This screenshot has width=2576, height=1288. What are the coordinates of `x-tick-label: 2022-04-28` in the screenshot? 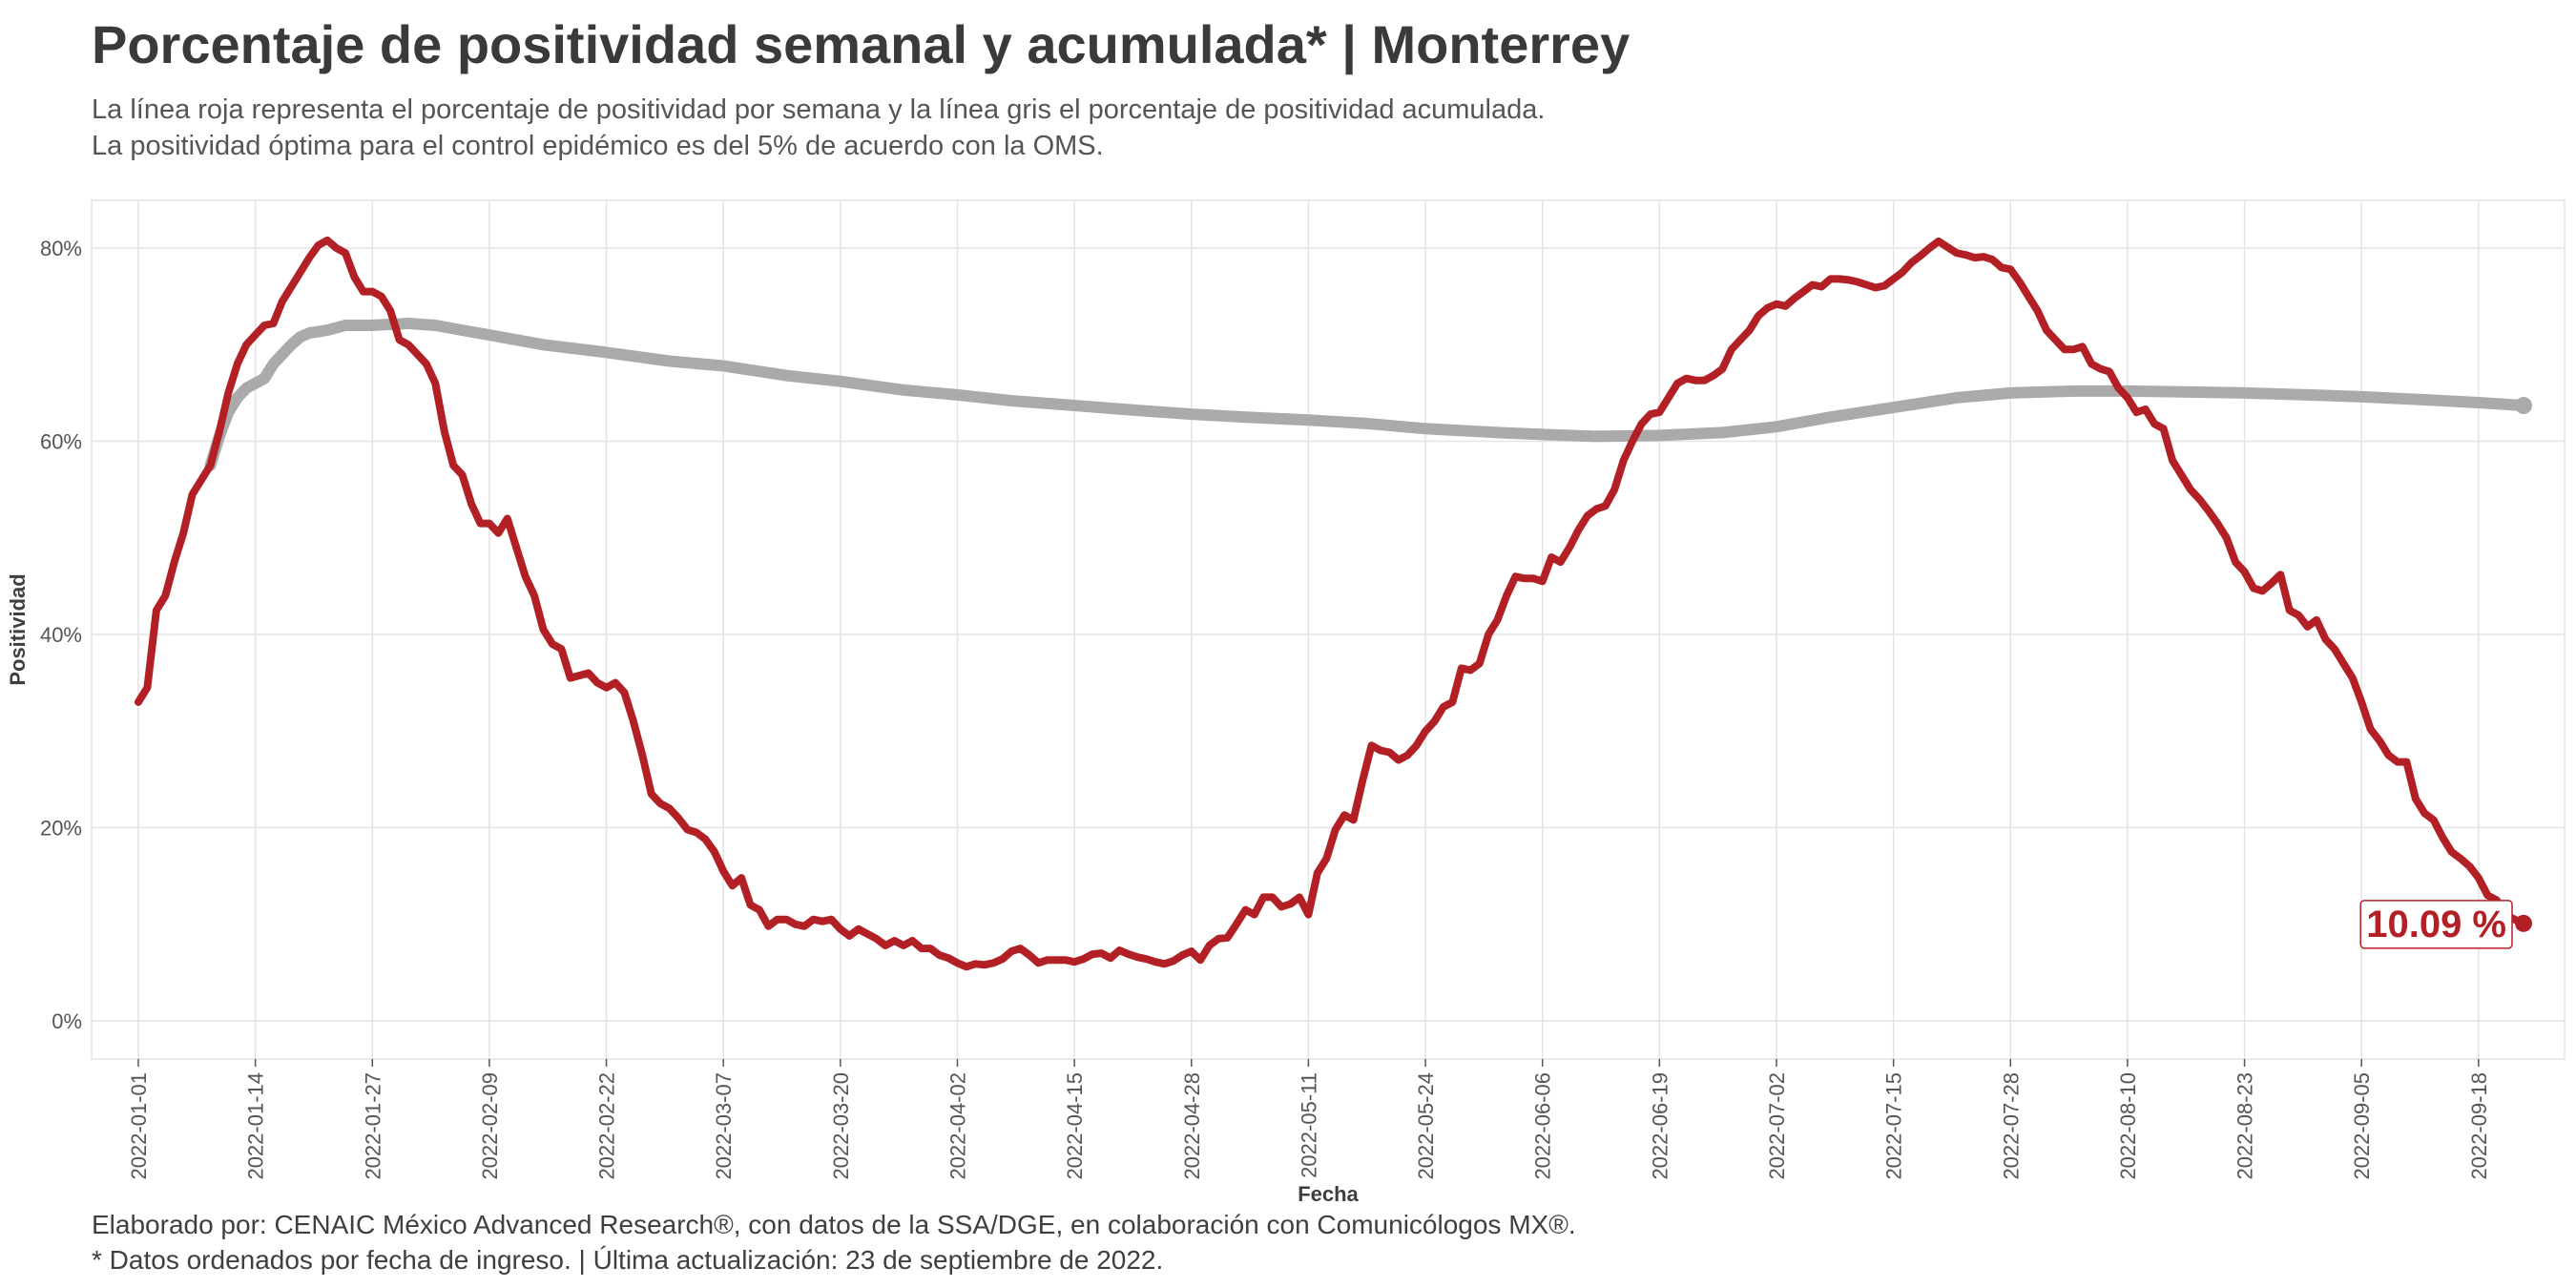 It's located at (1192, 1126).